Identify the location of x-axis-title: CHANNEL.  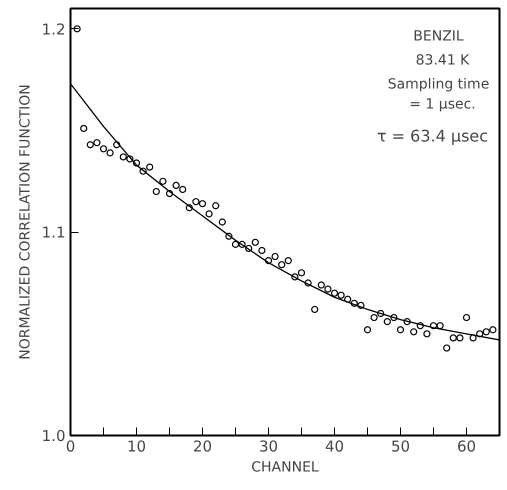
(285, 468).